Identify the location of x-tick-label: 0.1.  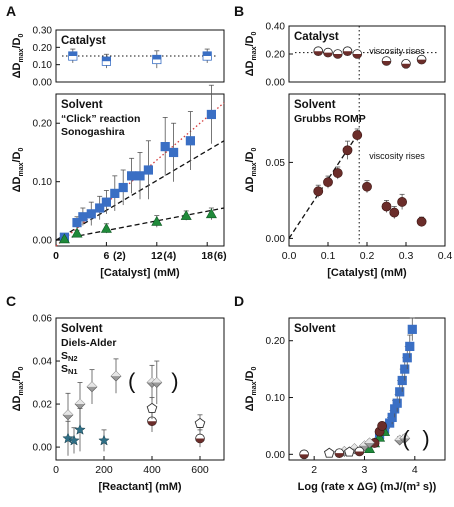
(328, 256).